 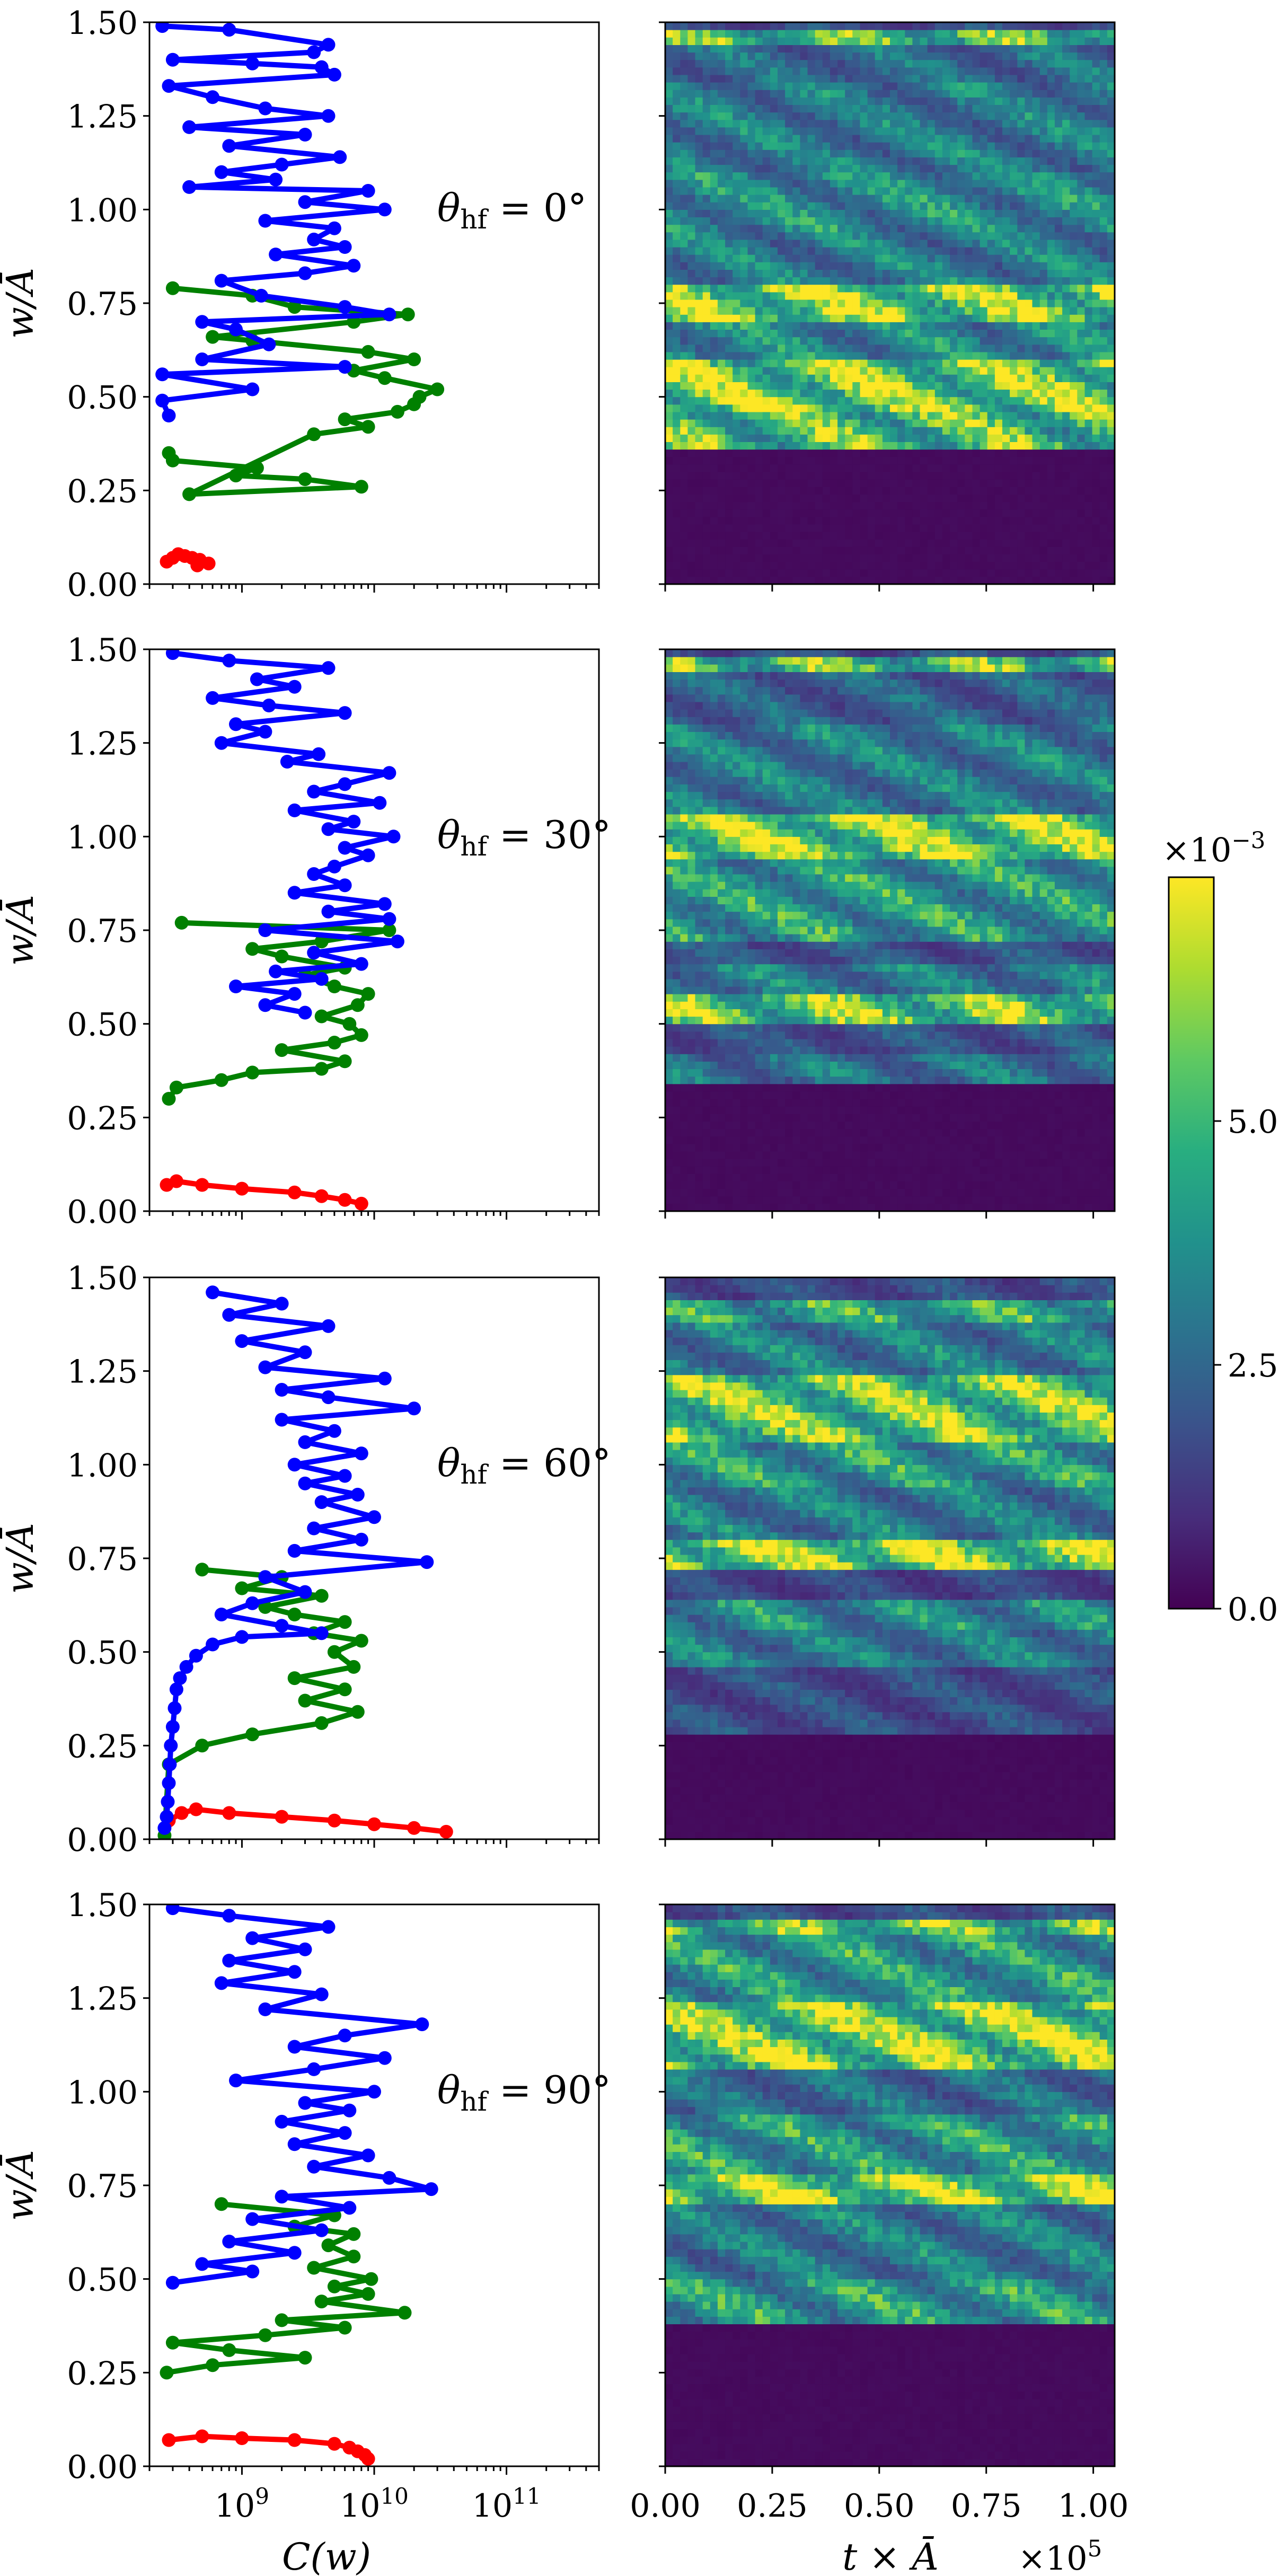 I want to click on y-tick-label: 1.50, so click(x=102, y=650).